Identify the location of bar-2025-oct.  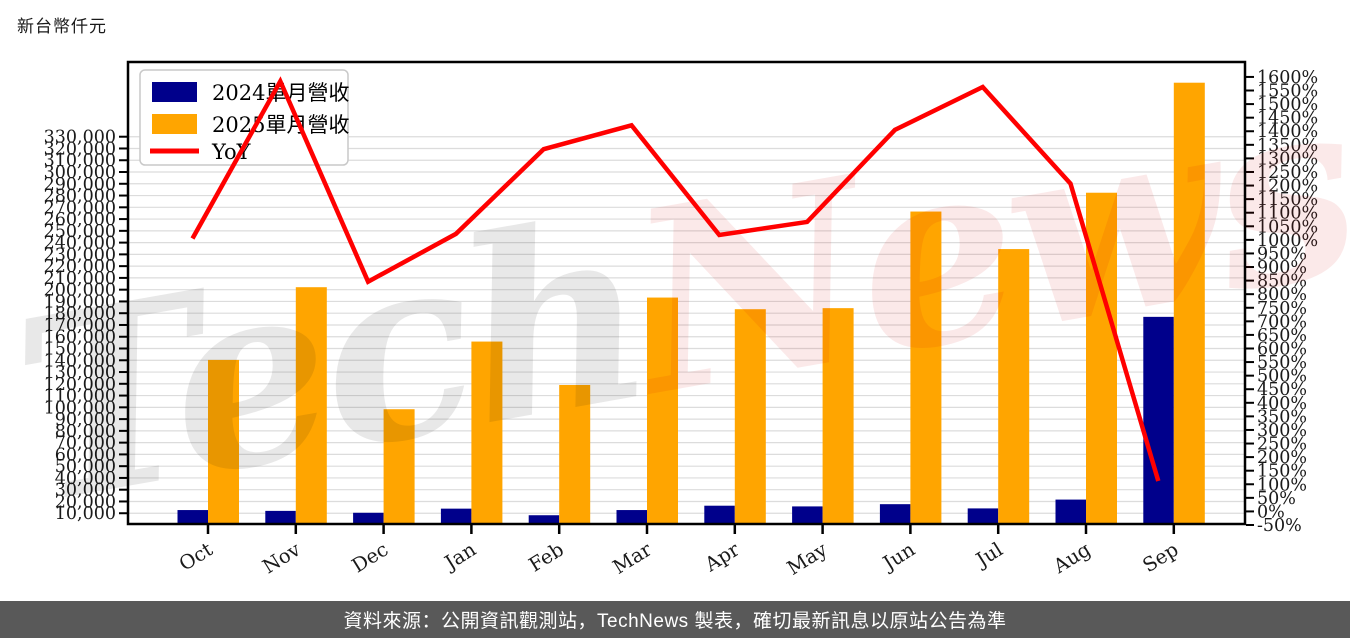
(223, 441).